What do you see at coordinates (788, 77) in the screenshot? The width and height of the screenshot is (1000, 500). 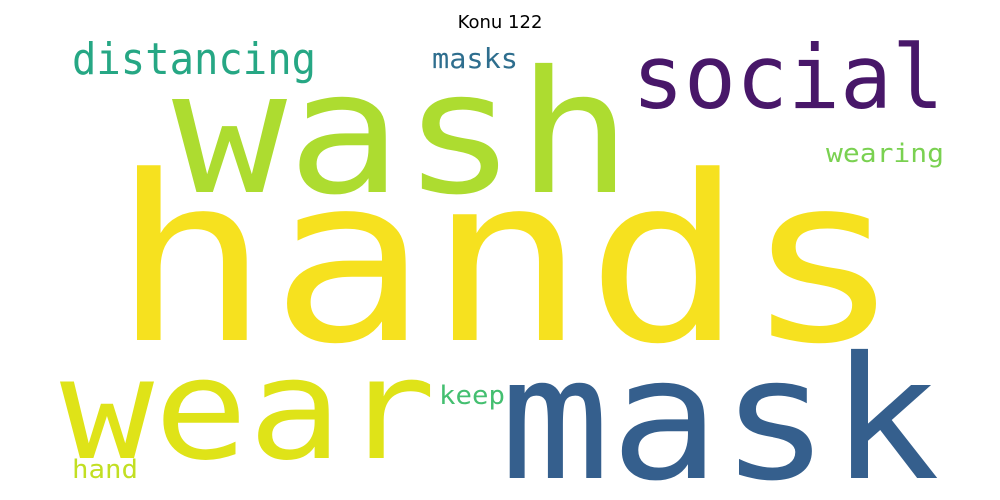 I see `word-social: social` at bounding box center [788, 77].